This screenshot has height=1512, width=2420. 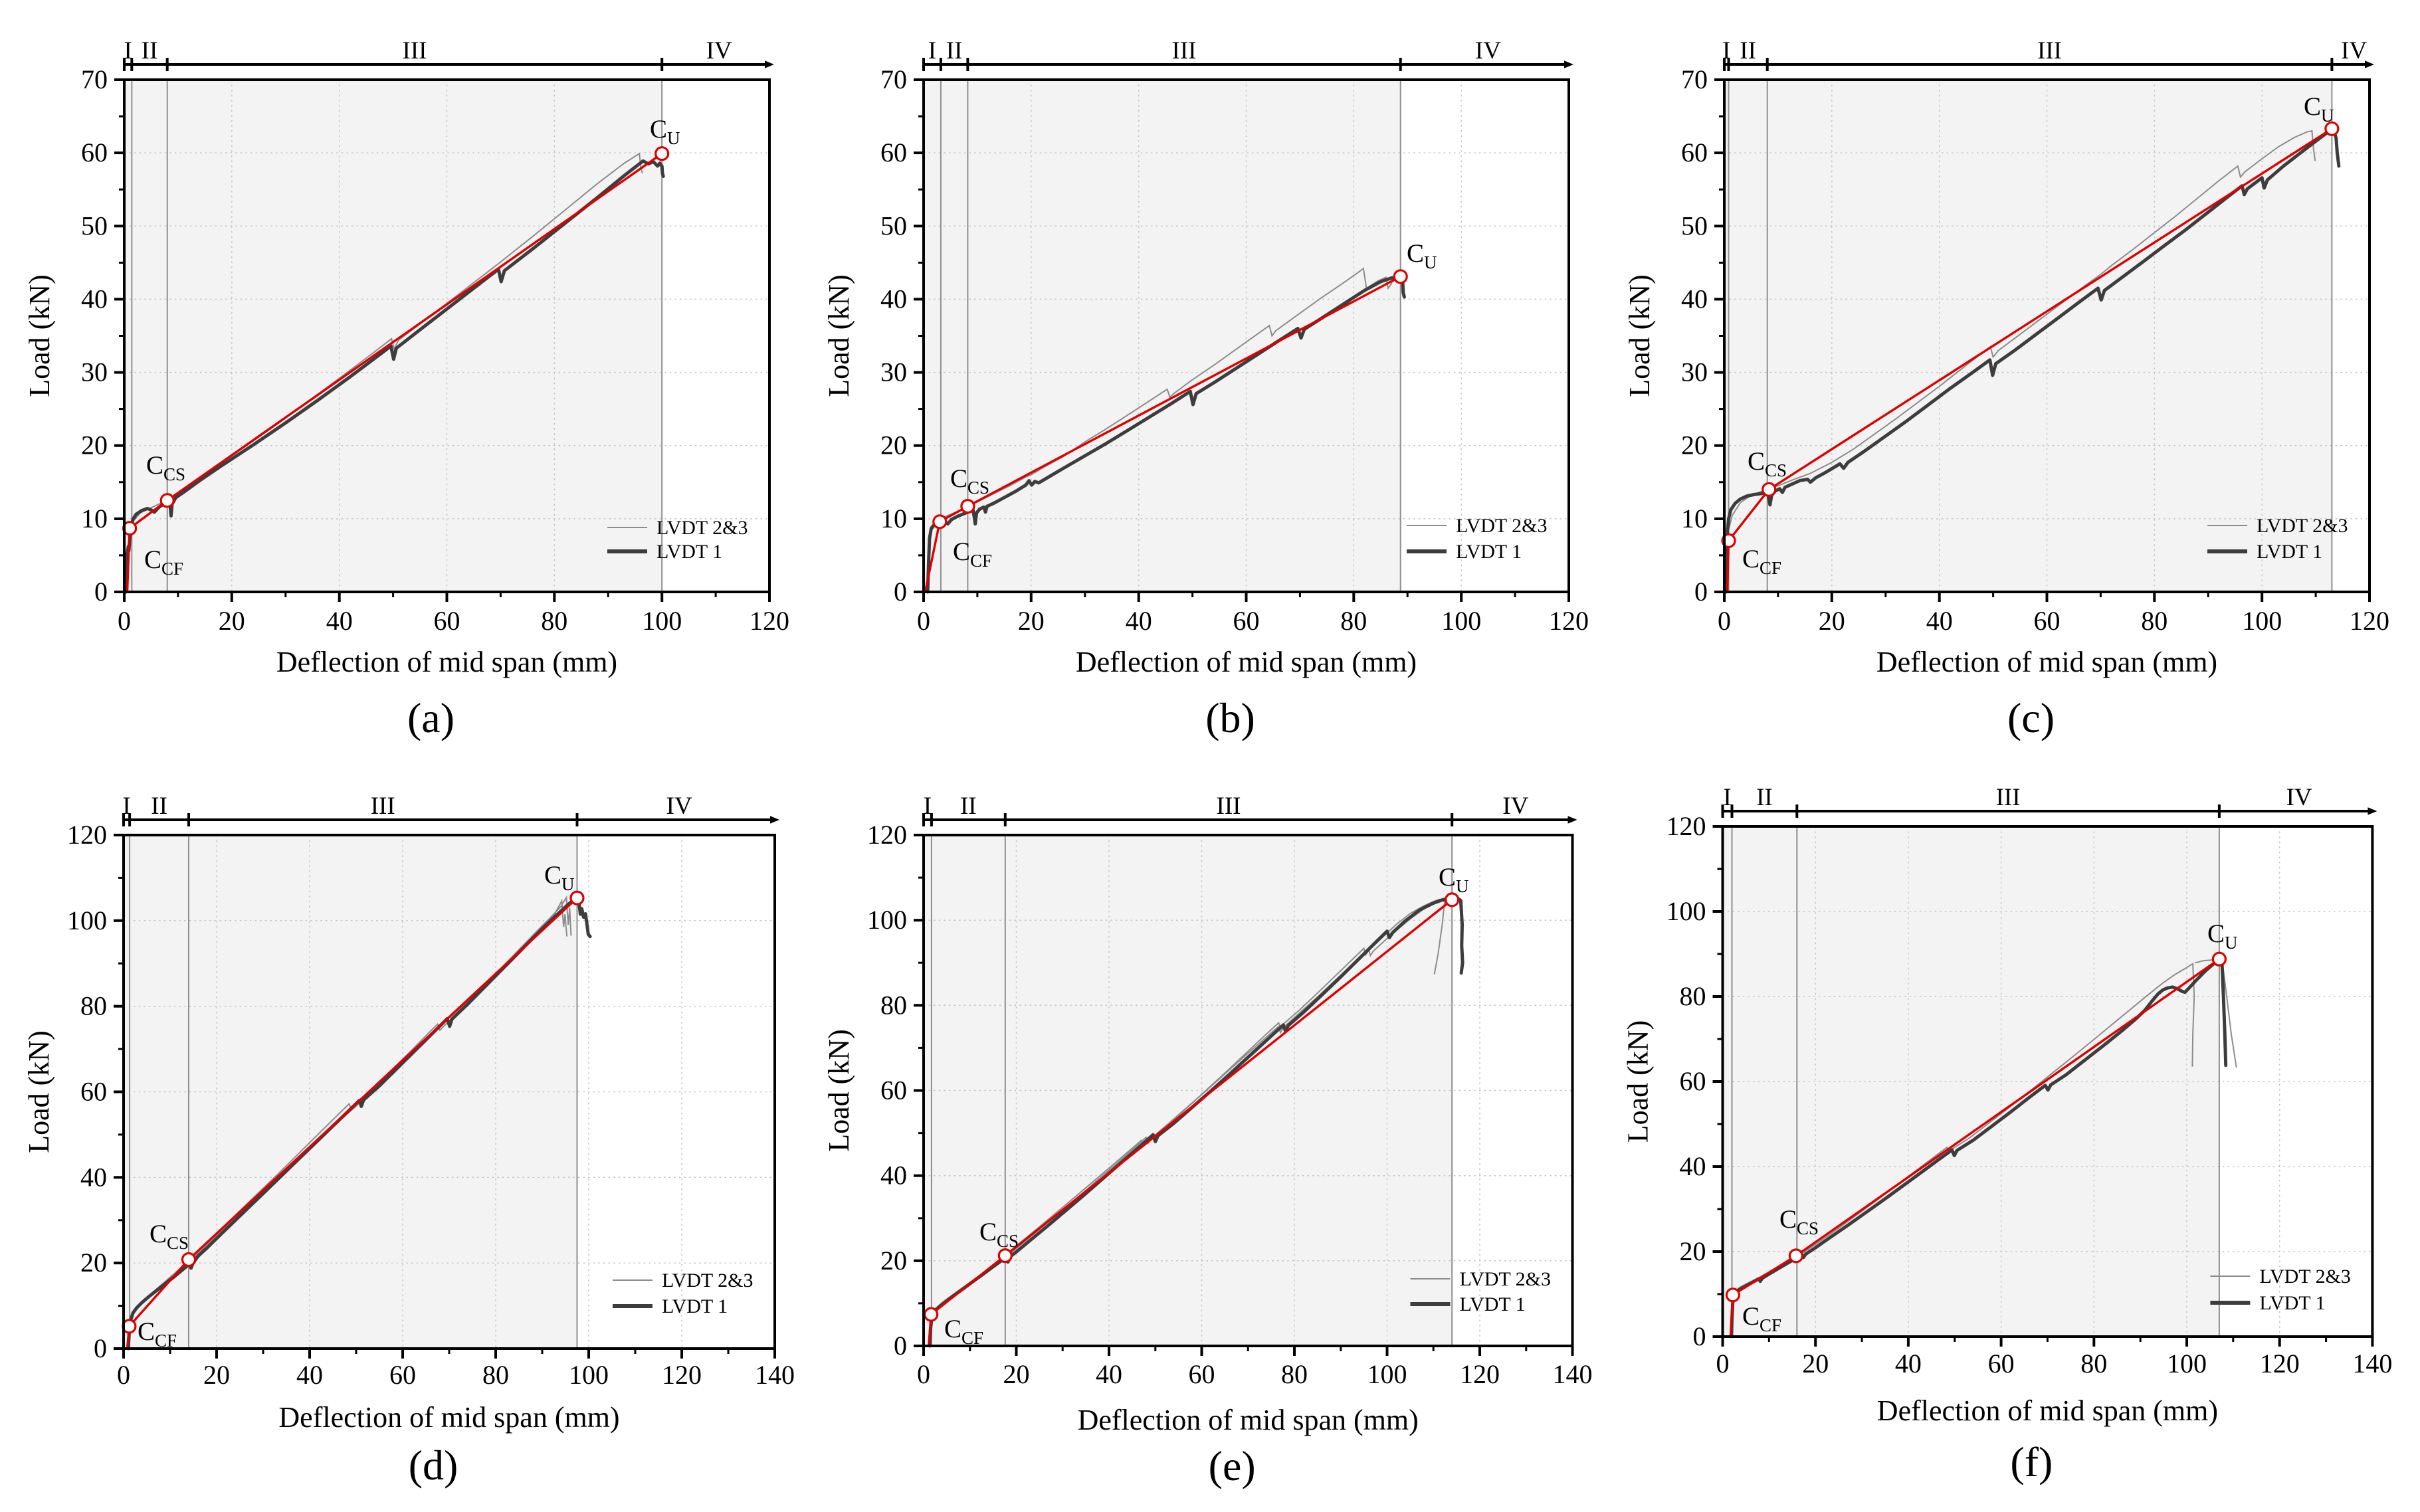 I want to click on svg-text: (b), so click(x=1230, y=717).